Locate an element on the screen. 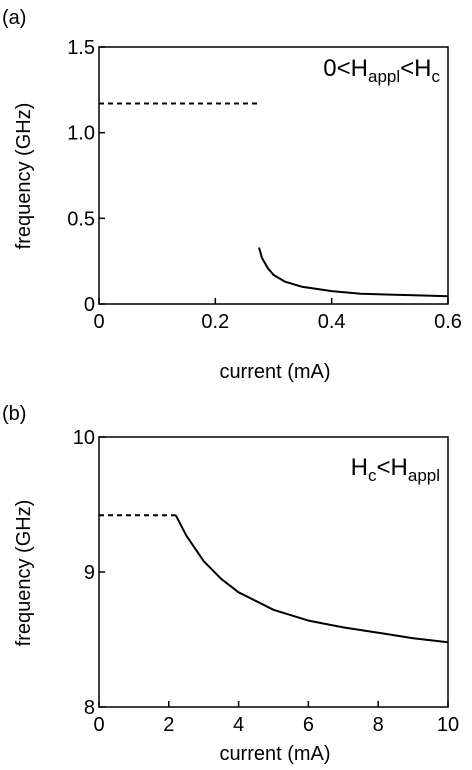 The image size is (472, 770). x-tick-label-b-4: 8 is located at coordinates (378, 725).